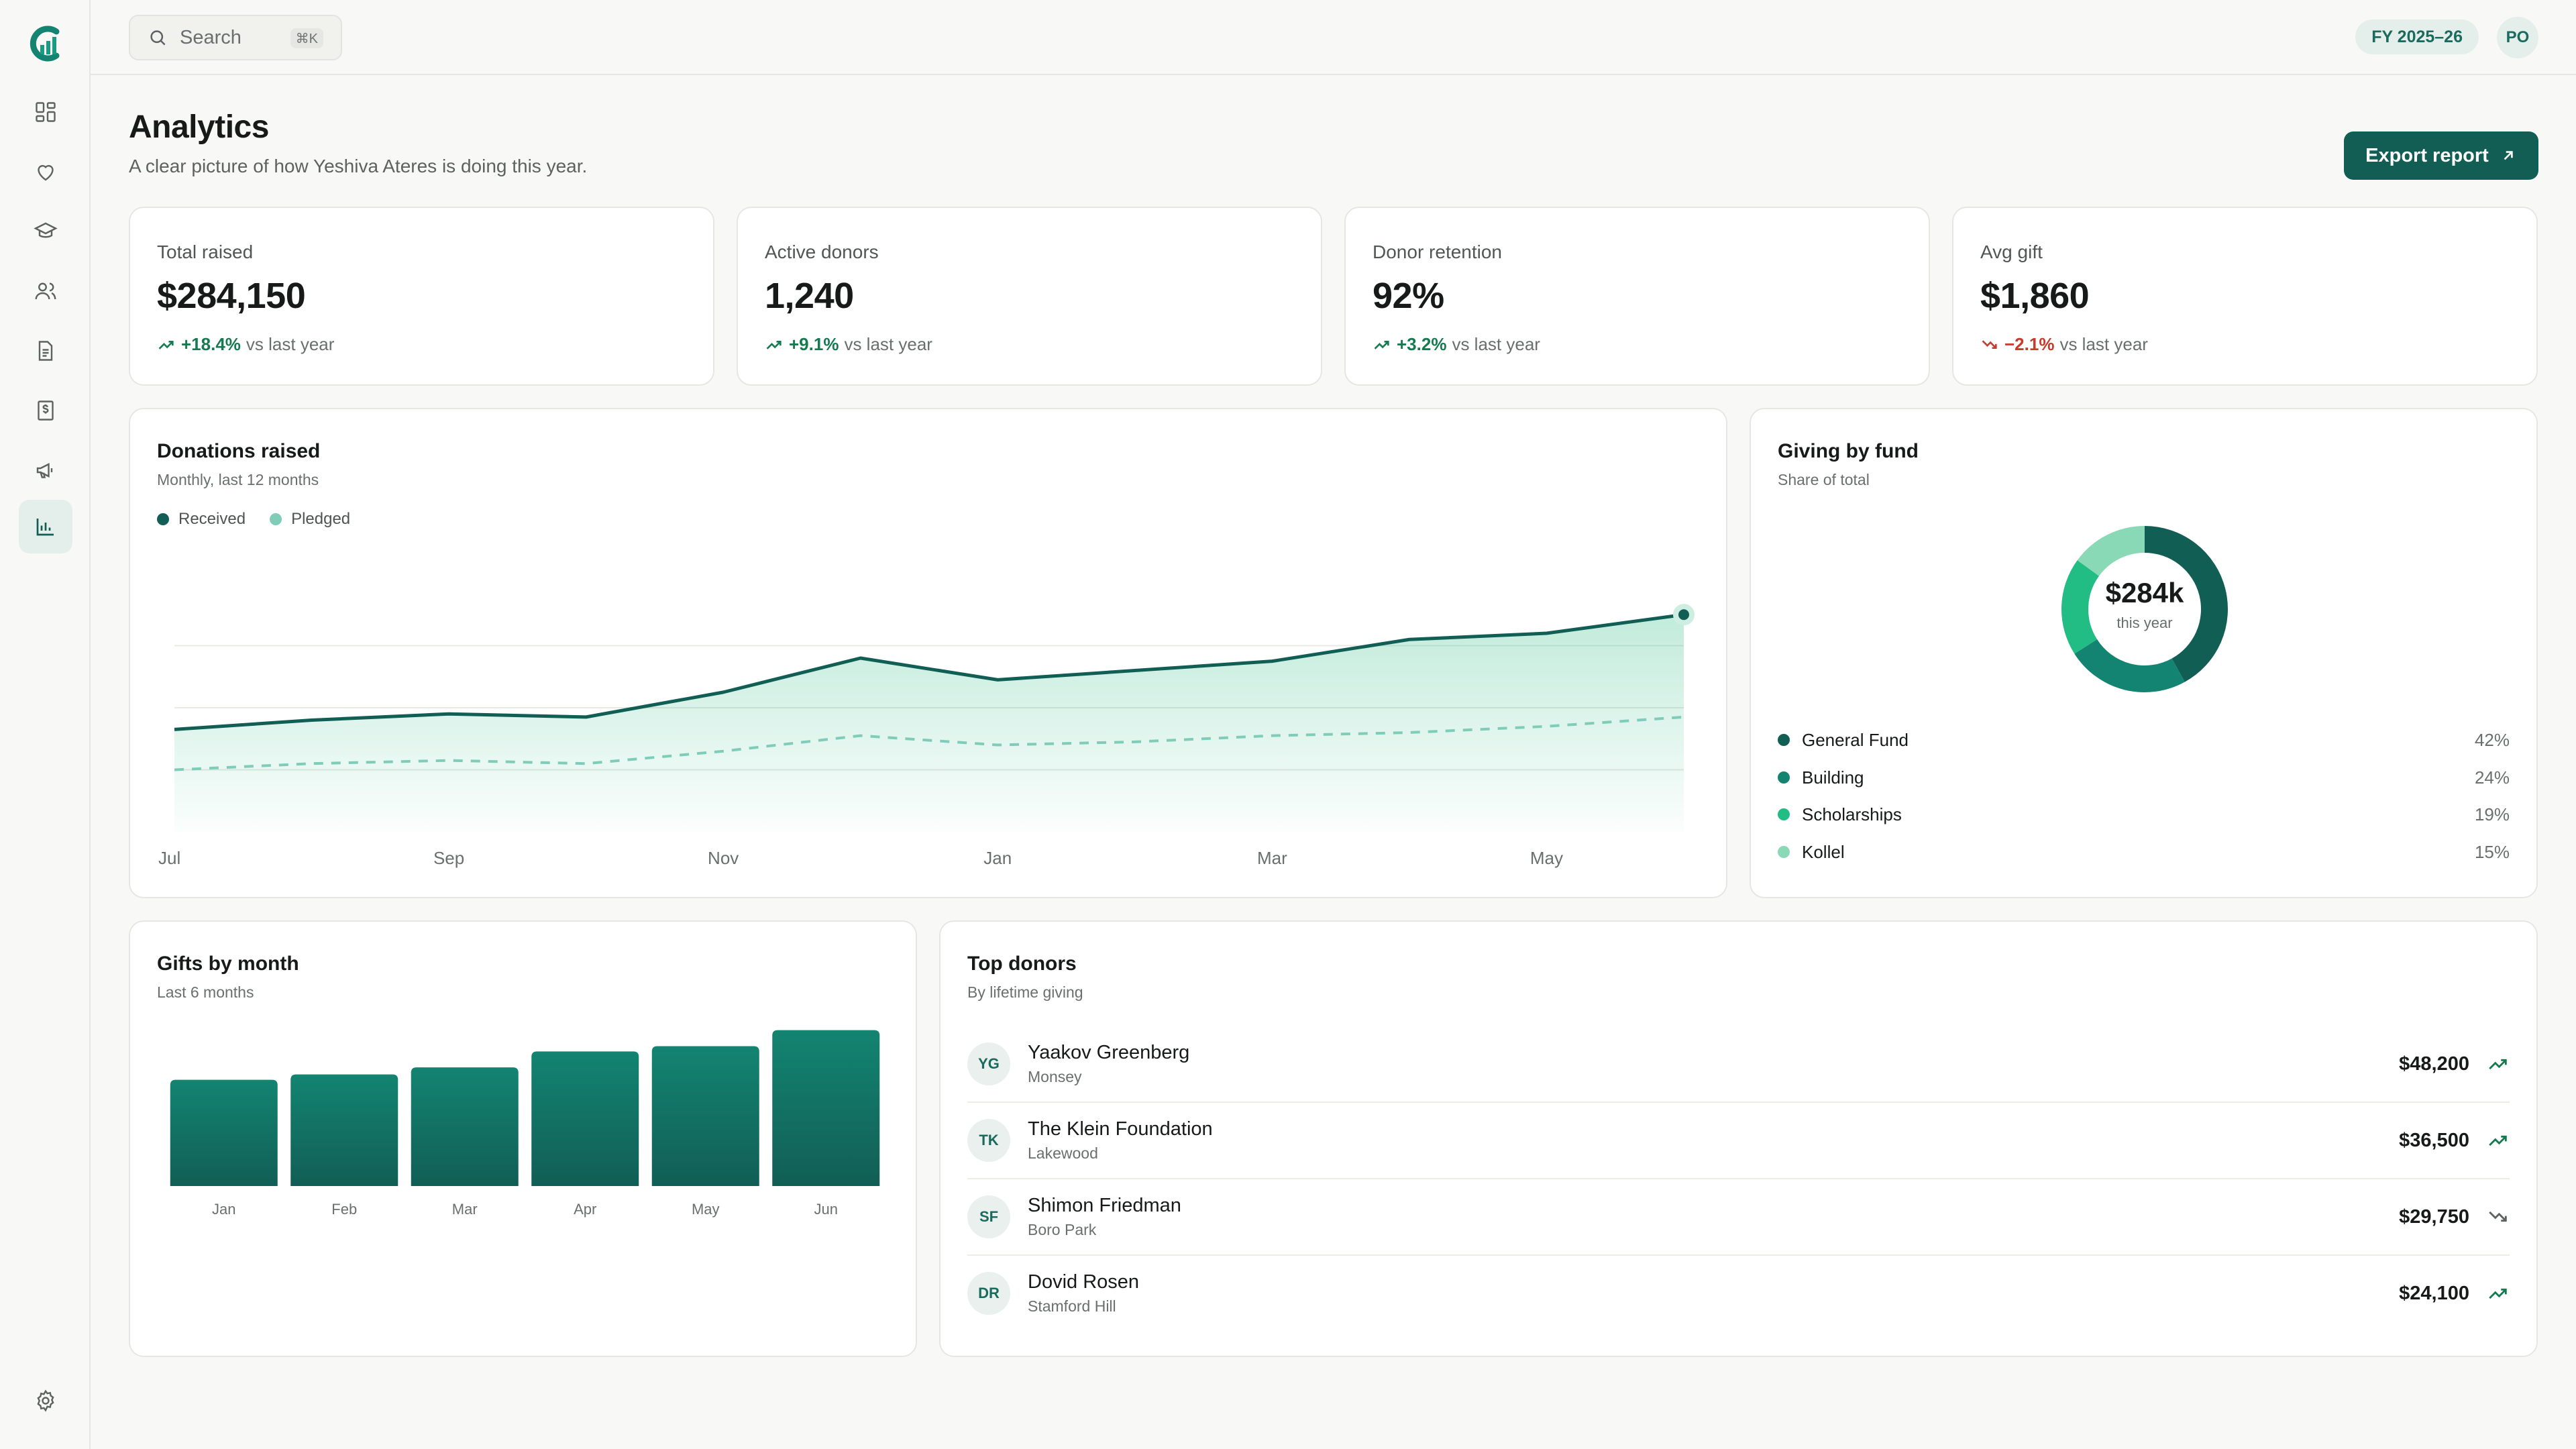  What do you see at coordinates (1738, 1293) in the screenshot?
I see `donor-row: DR Dovid Rosen Stamford Hill $24,100` at bounding box center [1738, 1293].